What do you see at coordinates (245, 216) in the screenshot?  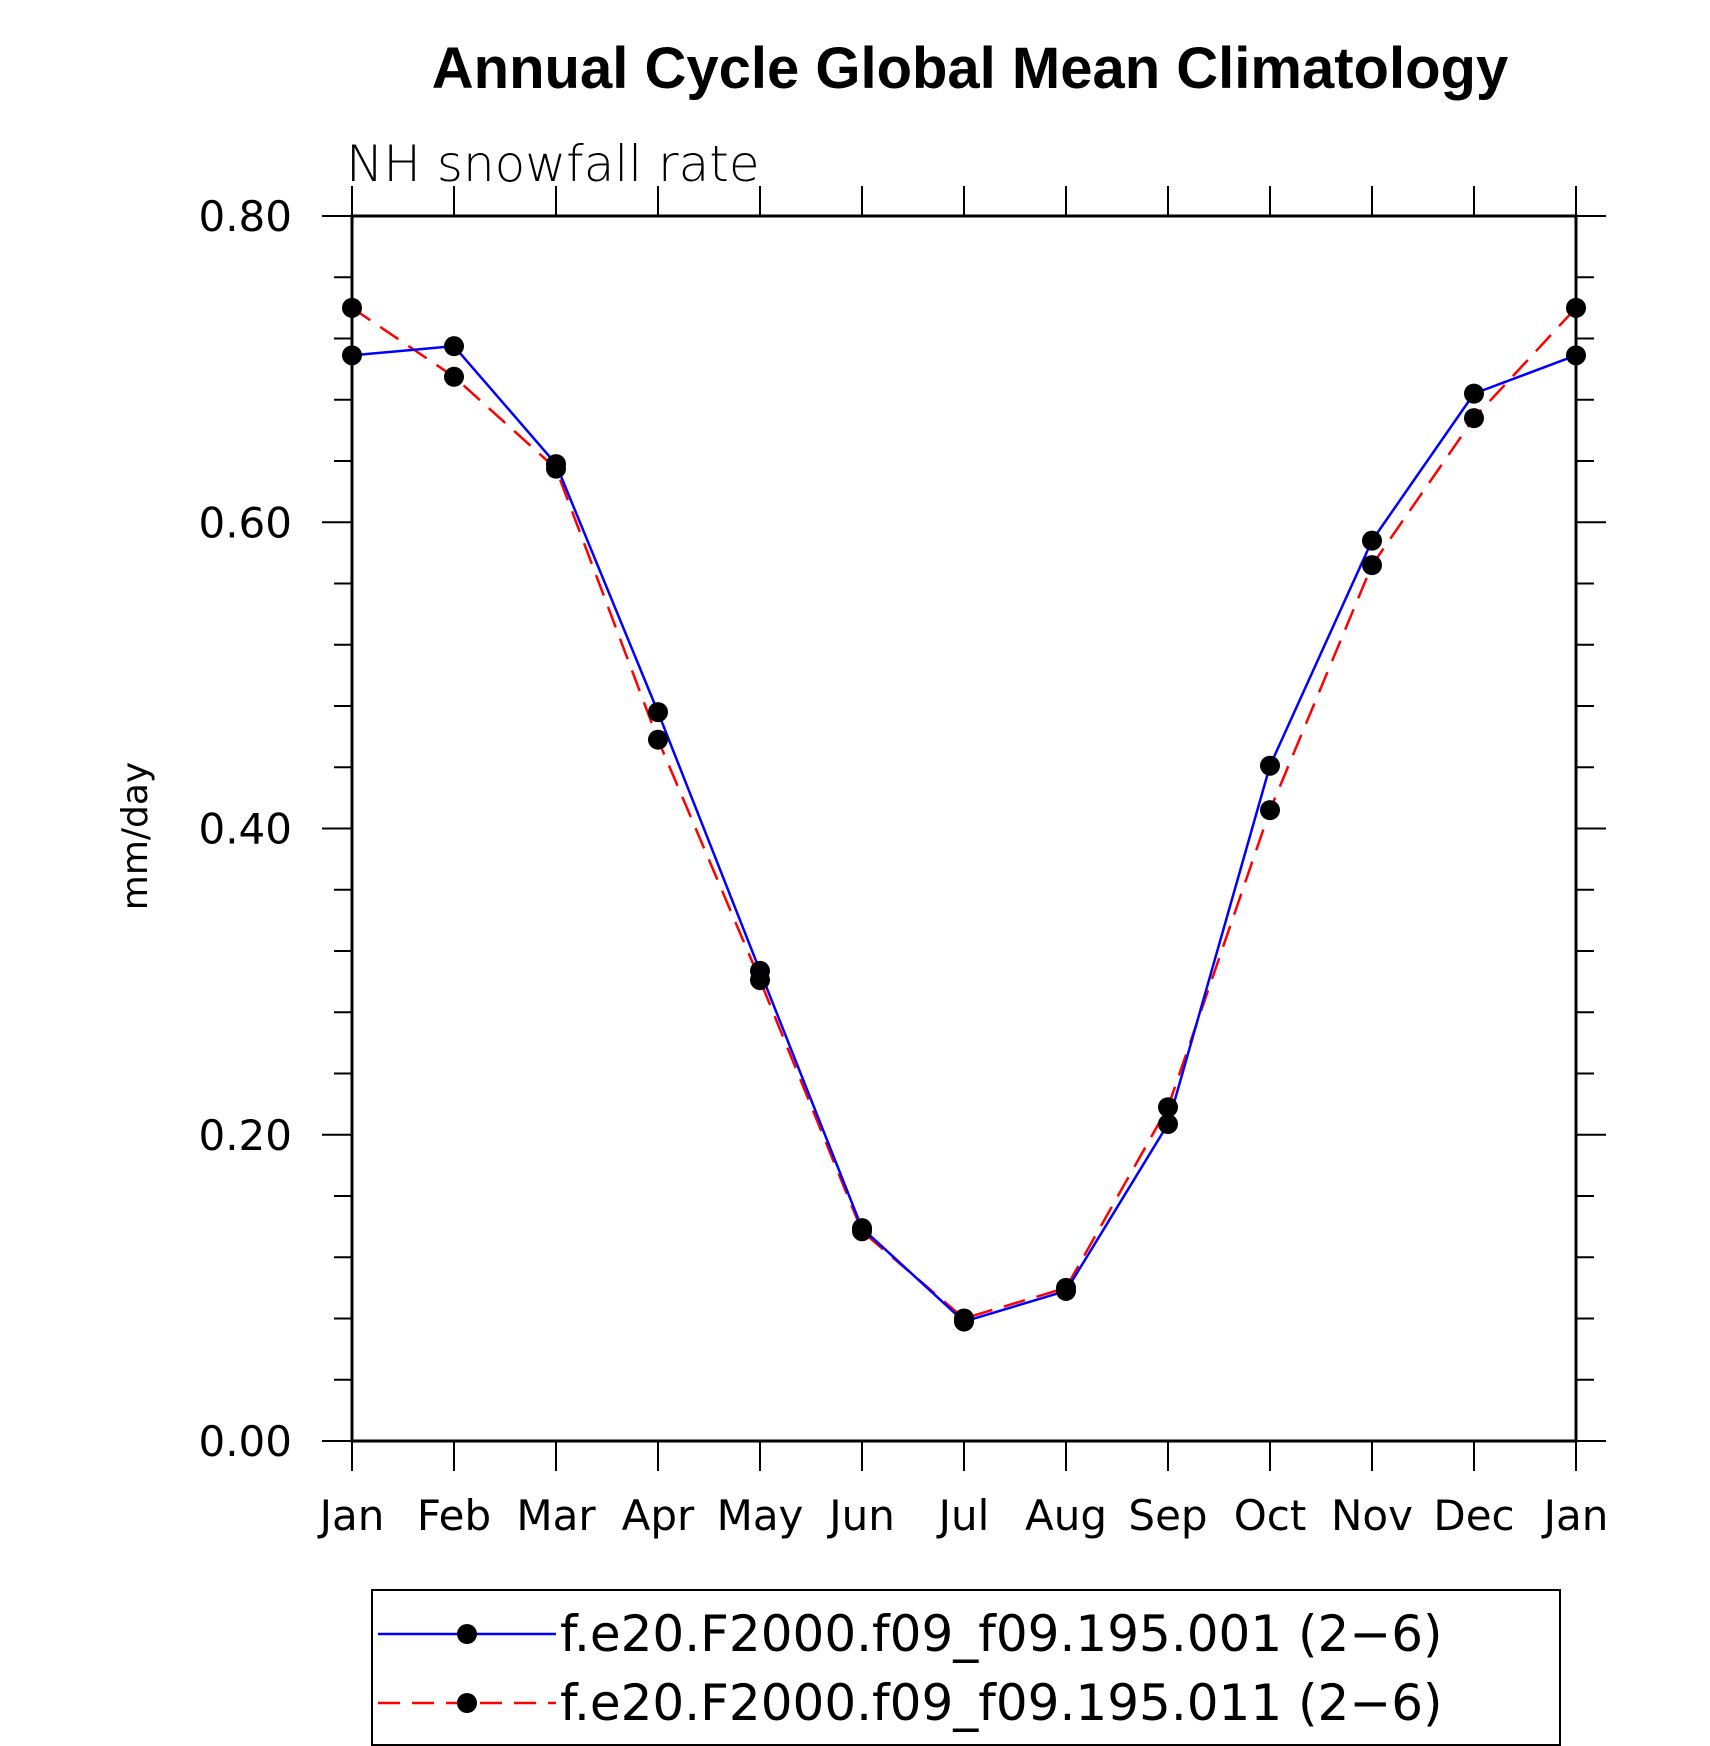 I see `y-tick-label: 0.80` at bounding box center [245, 216].